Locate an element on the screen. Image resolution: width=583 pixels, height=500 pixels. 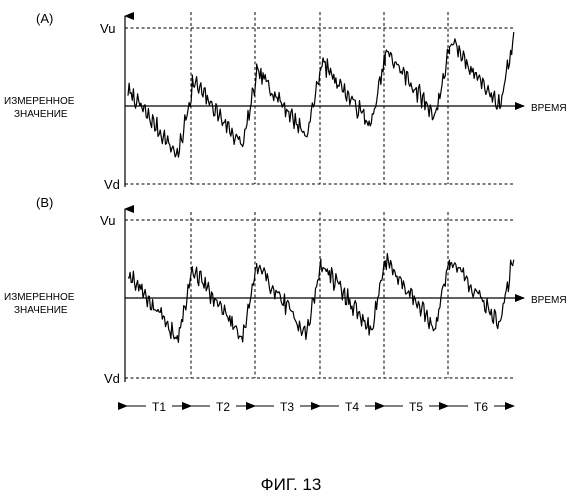
period-label-t1: T1 is located at coordinates (159, 407).